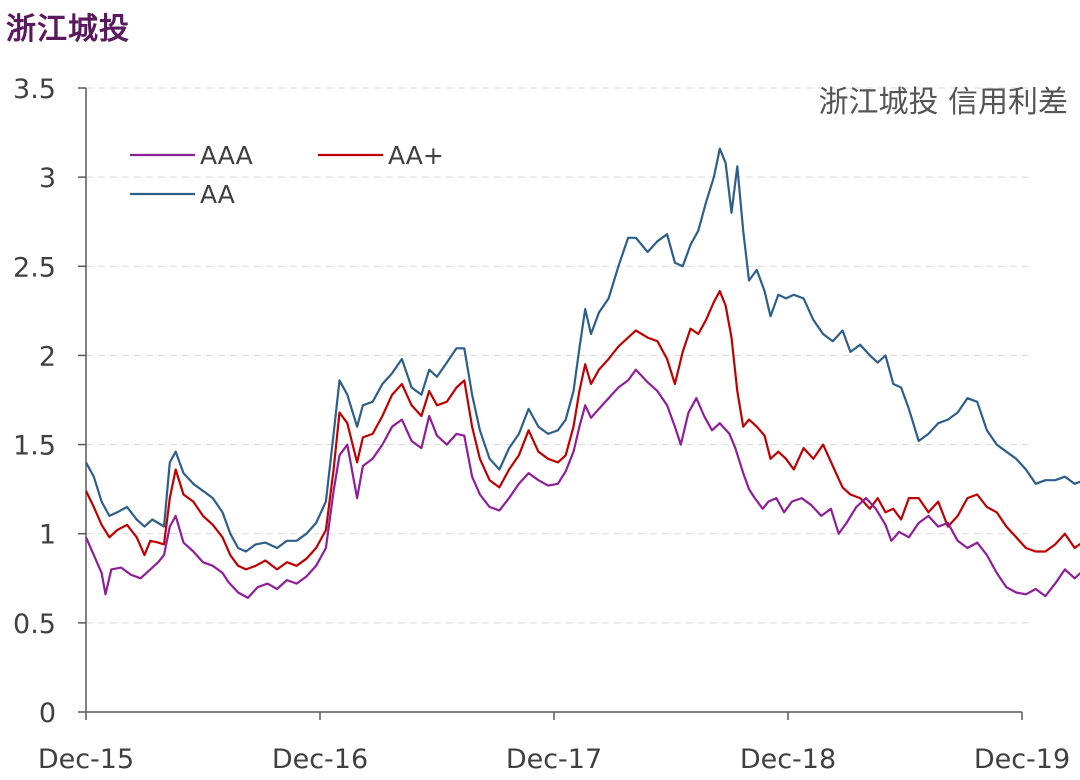 This screenshot has height=780, width=1080. Describe the element at coordinates (47, 535) in the screenshot. I see `y-tick-label: 1` at that location.